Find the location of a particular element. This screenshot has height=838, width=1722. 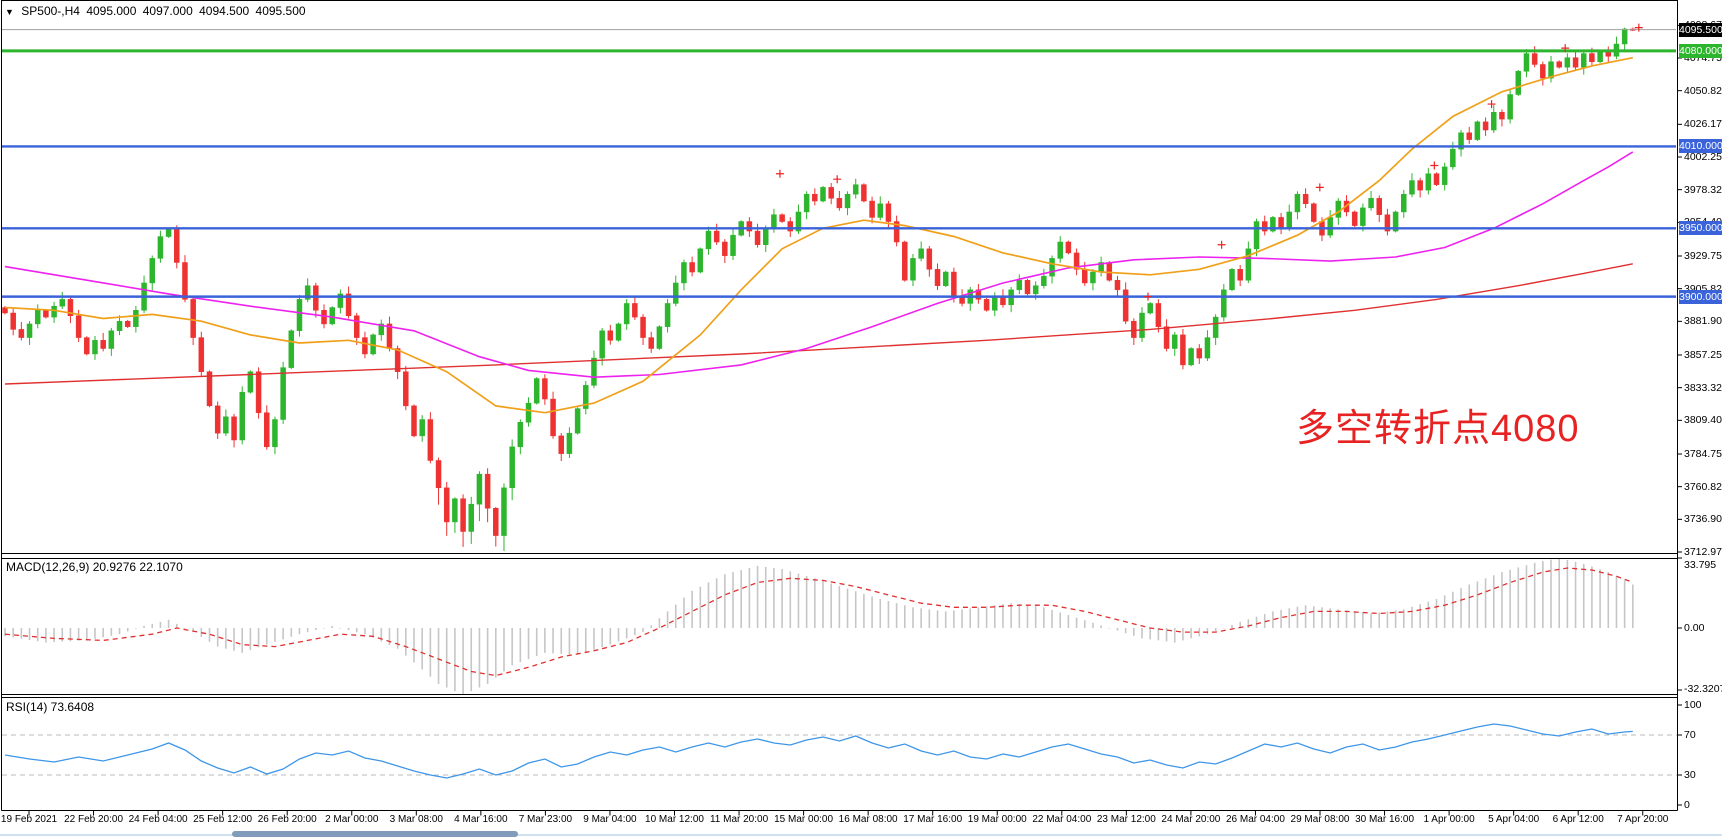

time-label: 4 Mar 16:00 is located at coordinates (481, 819).